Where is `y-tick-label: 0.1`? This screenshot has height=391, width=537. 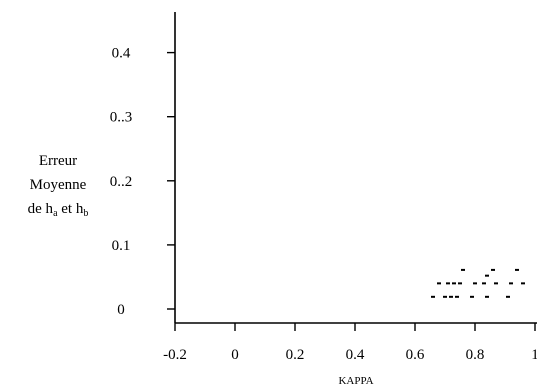
y-tick-label: 0.1 is located at coordinates (121, 246).